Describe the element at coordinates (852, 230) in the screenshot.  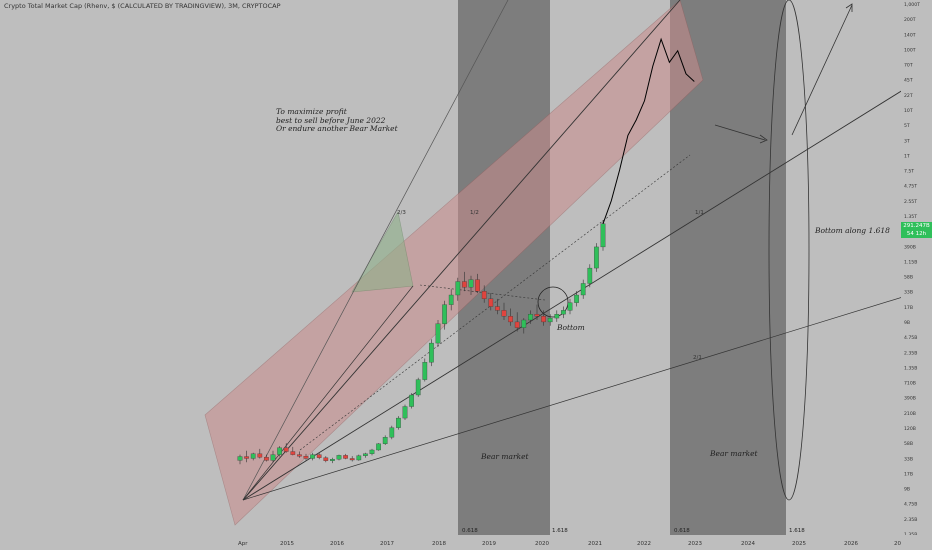
I see `bottom-along-label: Bottom along 1.618` at that location.